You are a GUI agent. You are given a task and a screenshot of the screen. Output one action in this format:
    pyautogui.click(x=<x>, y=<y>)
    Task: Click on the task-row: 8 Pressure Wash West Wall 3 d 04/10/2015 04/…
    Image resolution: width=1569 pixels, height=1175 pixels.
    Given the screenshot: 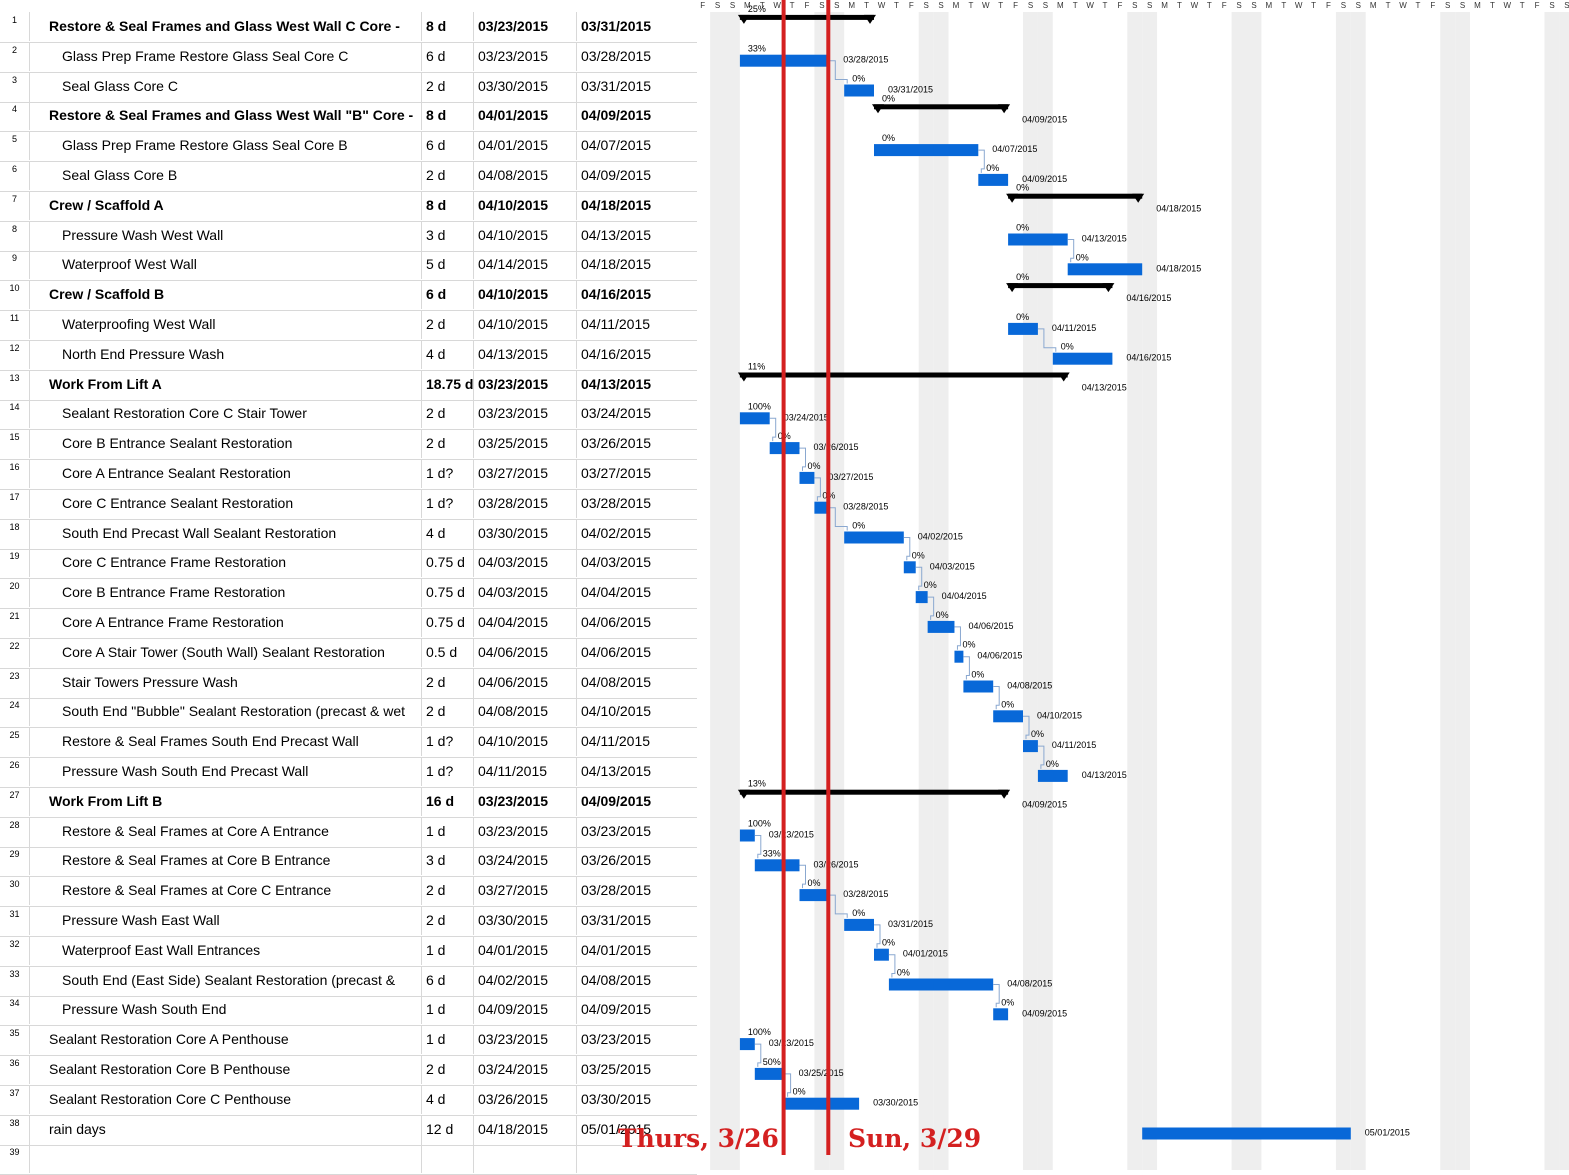 What is the action you would take?
    pyautogui.click(x=348, y=236)
    